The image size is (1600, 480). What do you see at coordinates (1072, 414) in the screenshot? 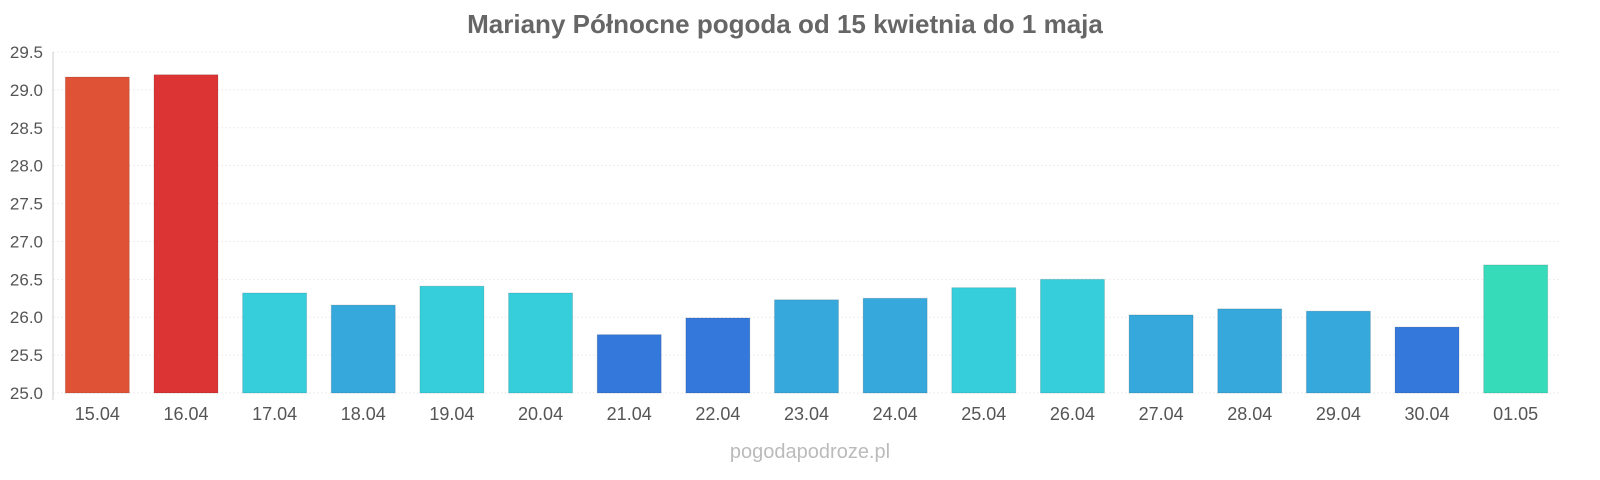
I see `x-tick-label: 26.04` at bounding box center [1072, 414].